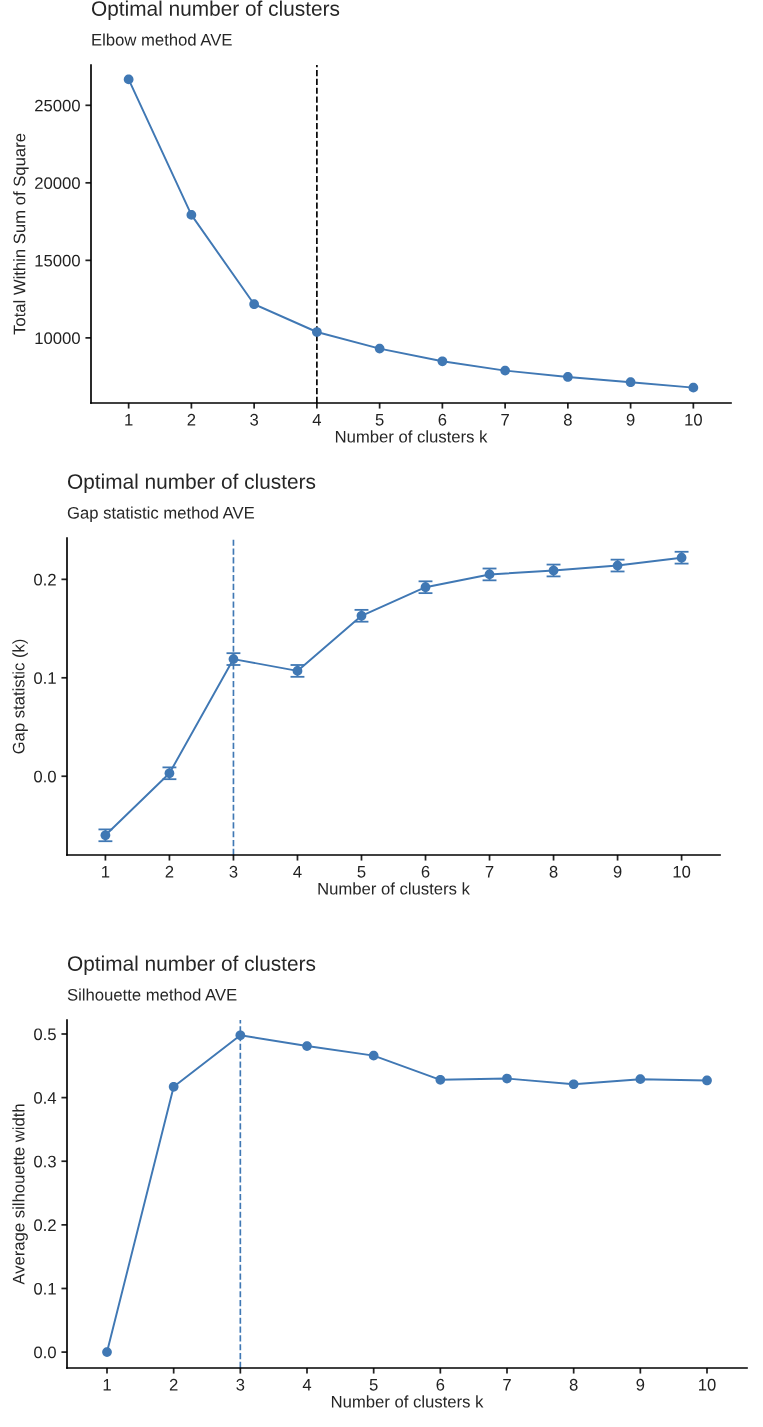 This screenshot has height=1427, width=763. What do you see at coordinates (45, 1161) in the screenshot?
I see `y-tick-label: 0.3` at bounding box center [45, 1161].